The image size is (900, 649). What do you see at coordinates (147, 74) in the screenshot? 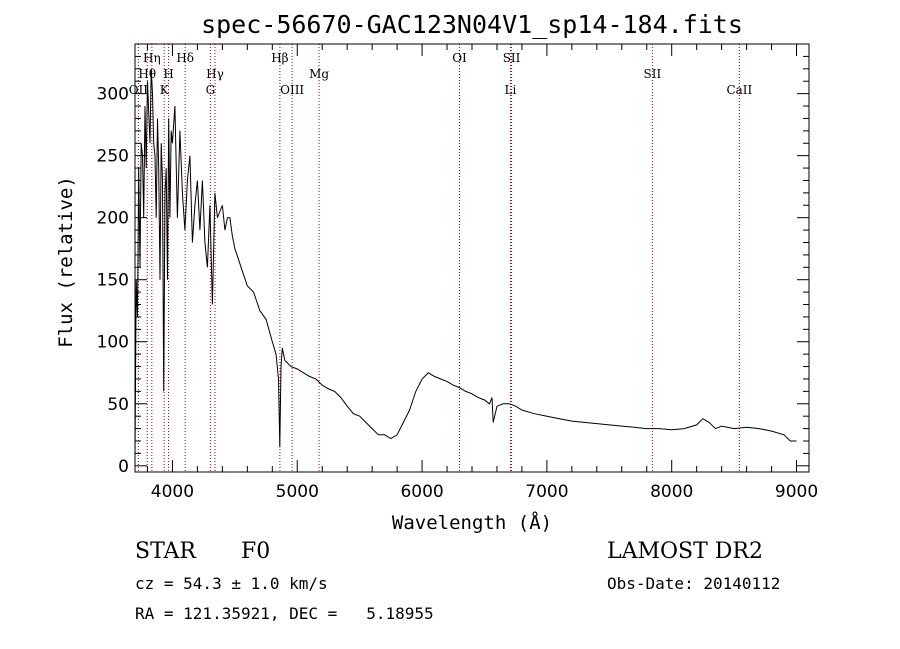
I see `line-marker-label: Hθ` at bounding box center [147, 74].